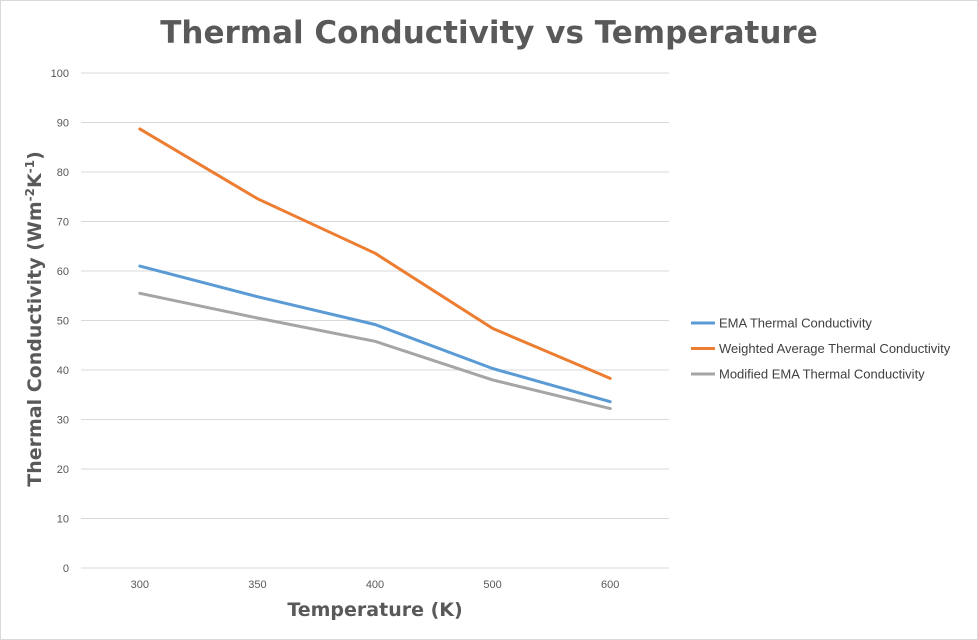 The width and height of the screenshot is (978, 640). I want to click on y-tick-label: 70, so click(63, 223).